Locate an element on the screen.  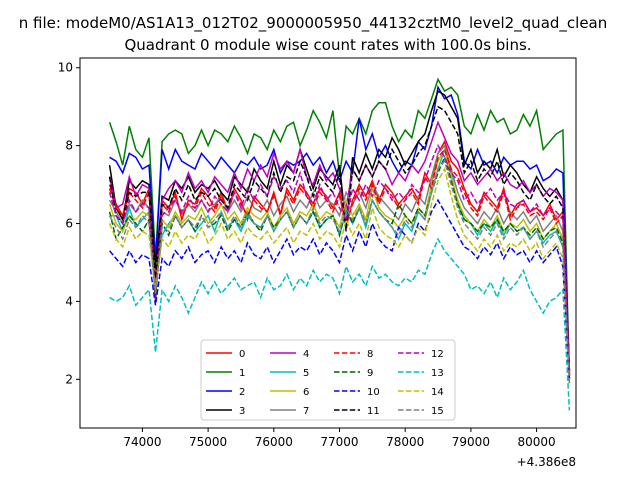
x-tick-label: 79000 is located at coordinates (471, 442).